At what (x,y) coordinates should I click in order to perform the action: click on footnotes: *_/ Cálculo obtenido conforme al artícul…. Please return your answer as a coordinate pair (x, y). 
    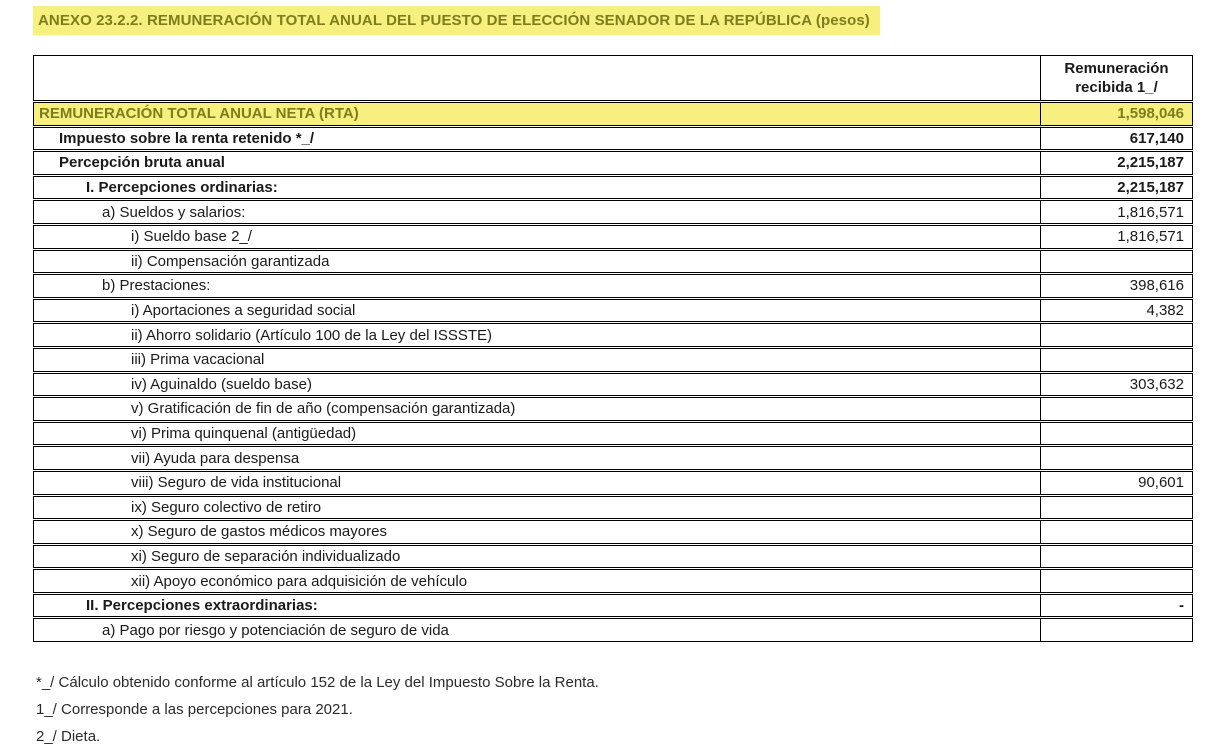
    Looking at the image, I should click on (317, 709).